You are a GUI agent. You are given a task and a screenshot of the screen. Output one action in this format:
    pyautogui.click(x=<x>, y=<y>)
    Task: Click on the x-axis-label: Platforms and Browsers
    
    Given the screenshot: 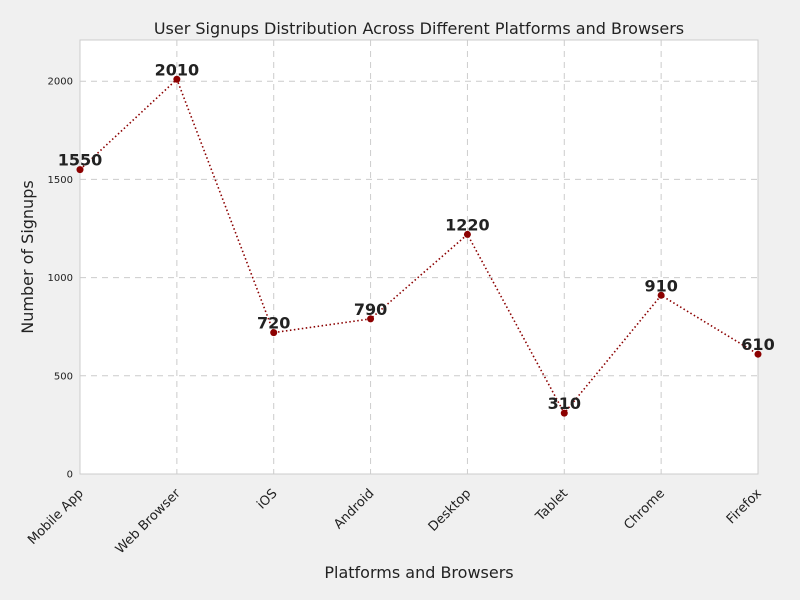 What is the action you would take?
    pyautogui.click(x=418, y=572)
    